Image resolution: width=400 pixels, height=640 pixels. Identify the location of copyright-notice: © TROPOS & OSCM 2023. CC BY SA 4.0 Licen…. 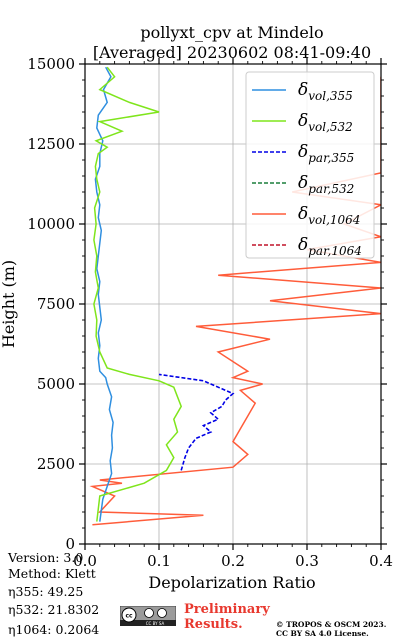
(331, 629).